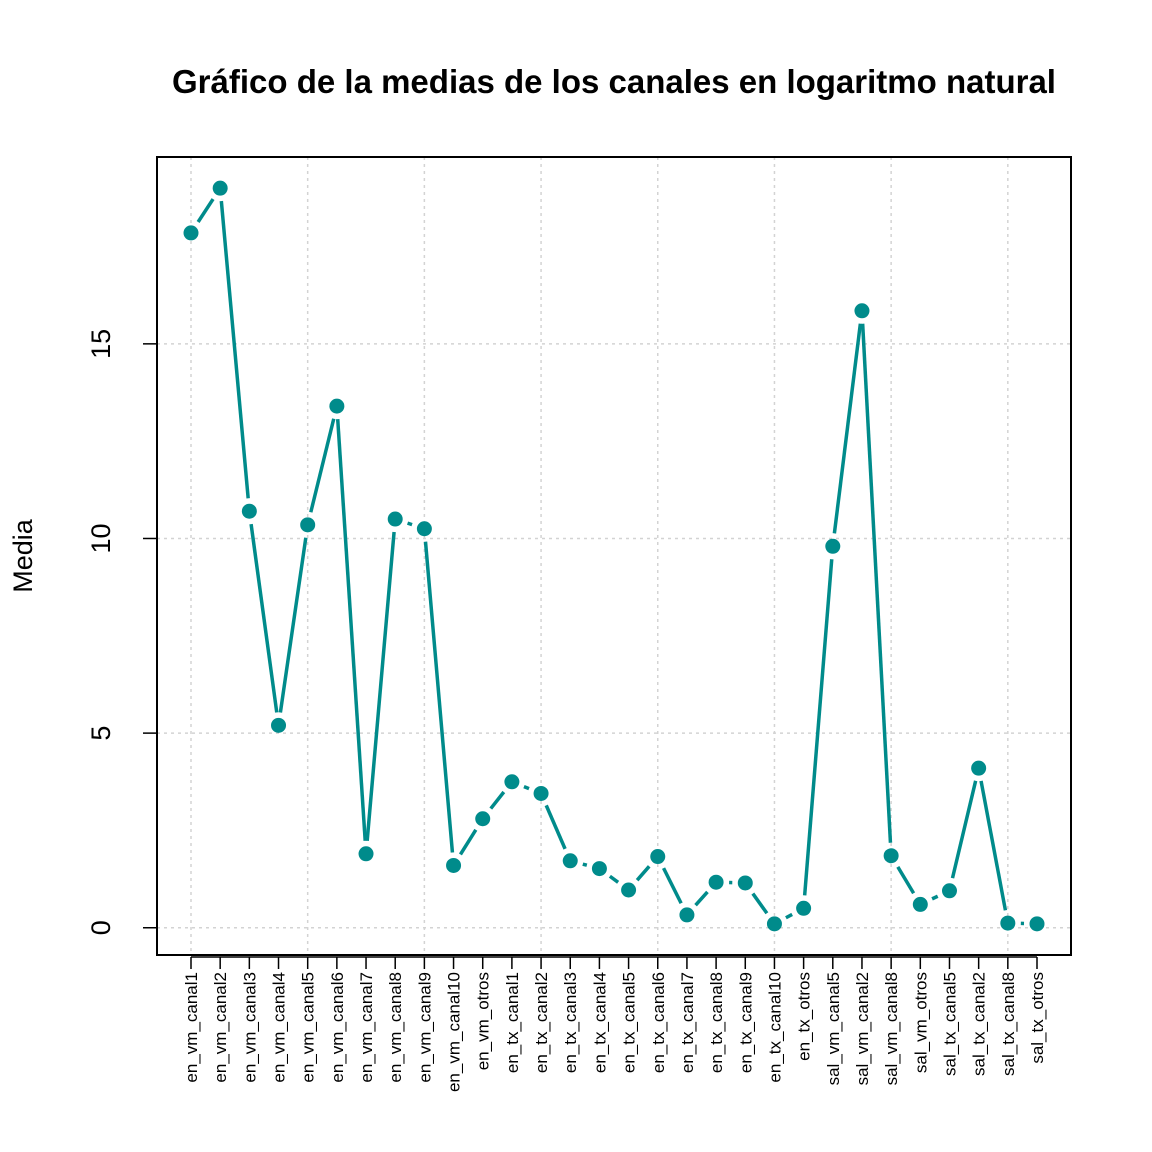 The height and width of the screenshot is (1152, 1152). What do you see at coordinates (570, 1022) in the screenshot?
I see `x-tick-label: en_tx_canal3` at bounding box center [570, 1022].